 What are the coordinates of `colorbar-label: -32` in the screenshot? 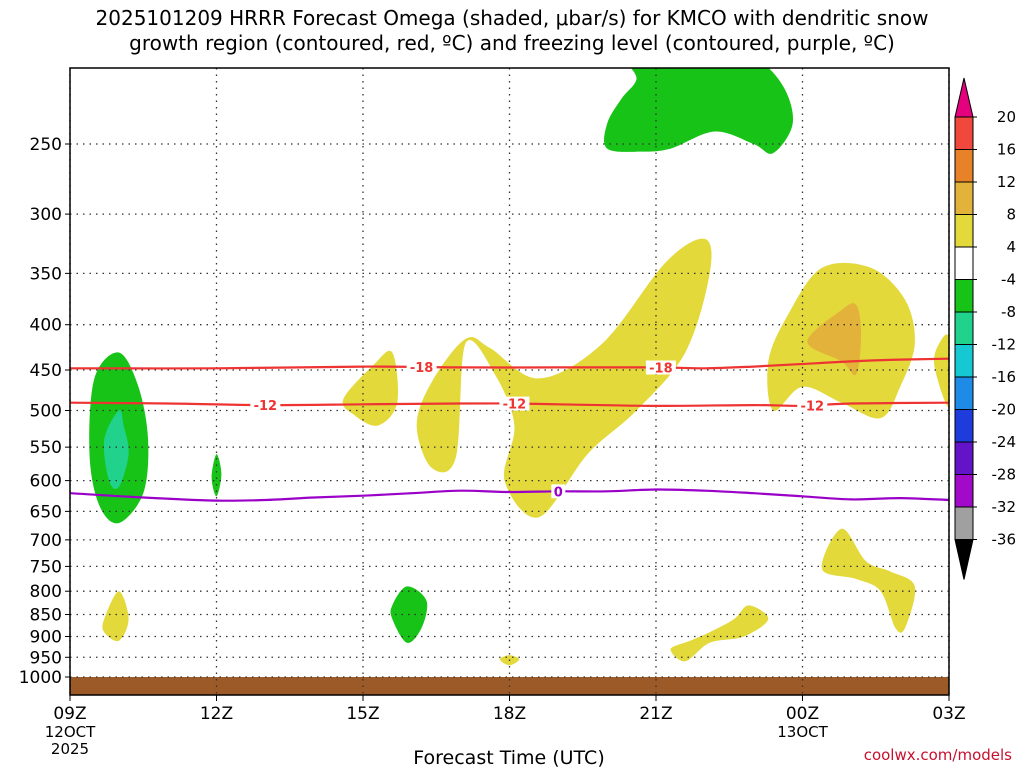 It's located at (1004, 507).